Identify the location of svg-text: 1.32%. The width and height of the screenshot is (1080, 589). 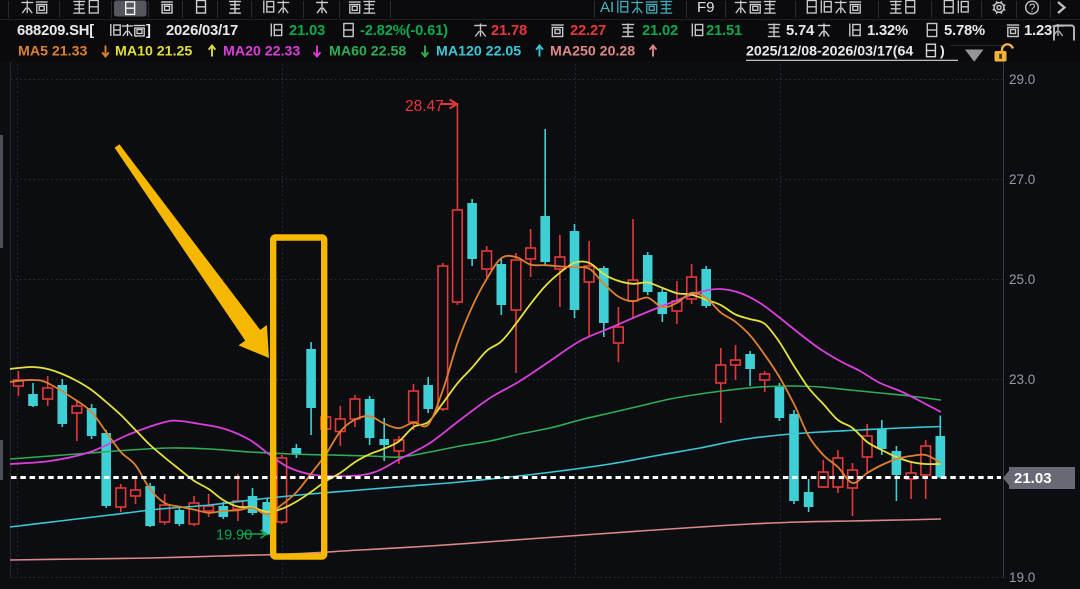
(887, 31).